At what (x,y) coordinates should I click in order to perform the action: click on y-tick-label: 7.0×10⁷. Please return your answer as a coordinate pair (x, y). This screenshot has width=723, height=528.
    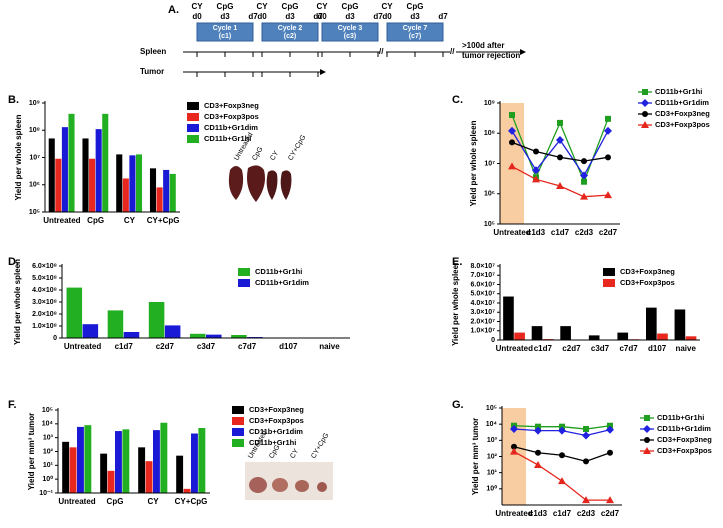
    Looking at the image, I should click on (483, 275).